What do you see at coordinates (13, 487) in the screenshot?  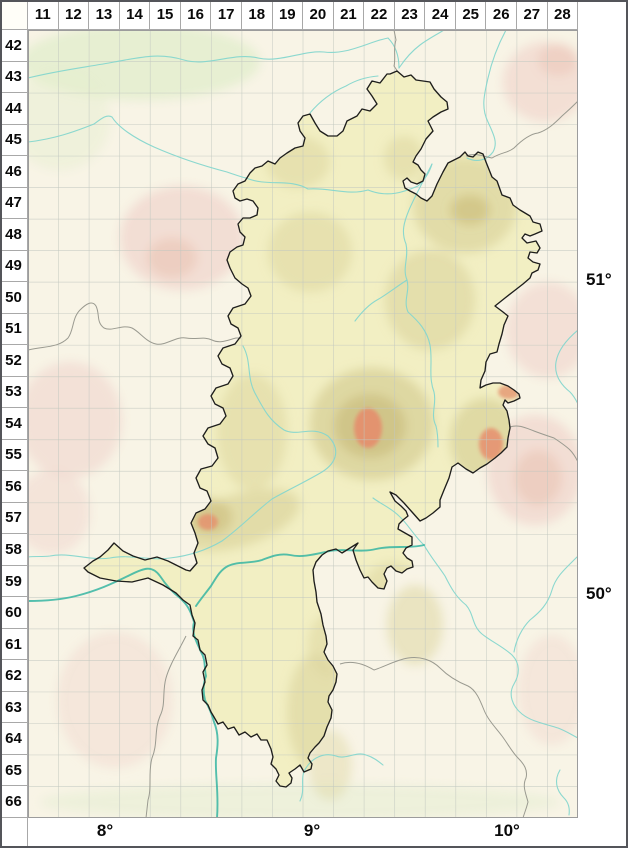 I see `row-label: 56` at bounding box center [13, 487].